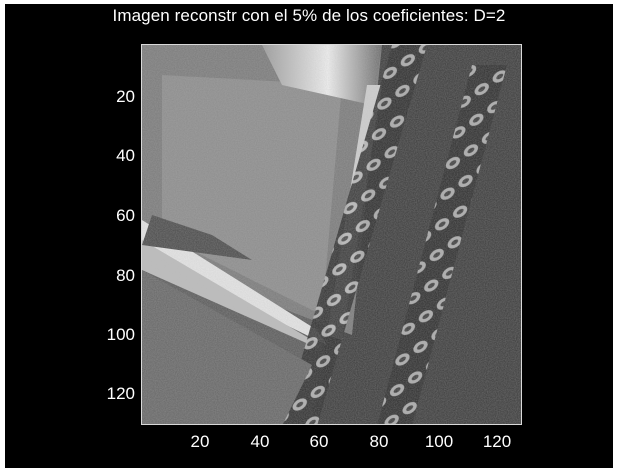 Image resolution: width=619 pixels, height=474 pixels. Describe the element at coordinates (115, 236) in the screenshot. I see `y-axis: 20 40 60 80 100 120` at that location.